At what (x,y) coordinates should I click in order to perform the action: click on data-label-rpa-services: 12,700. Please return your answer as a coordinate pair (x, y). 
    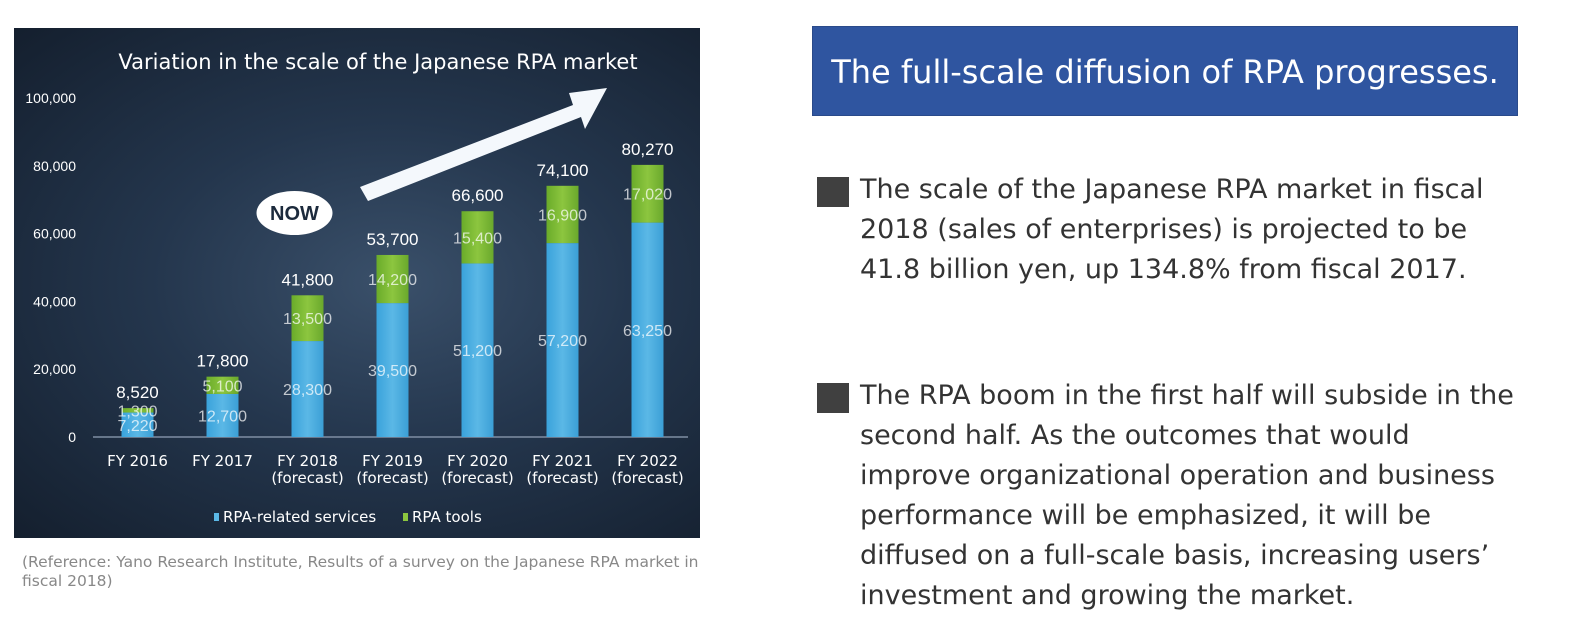
    Looking at the image, I should click on (222, 416).